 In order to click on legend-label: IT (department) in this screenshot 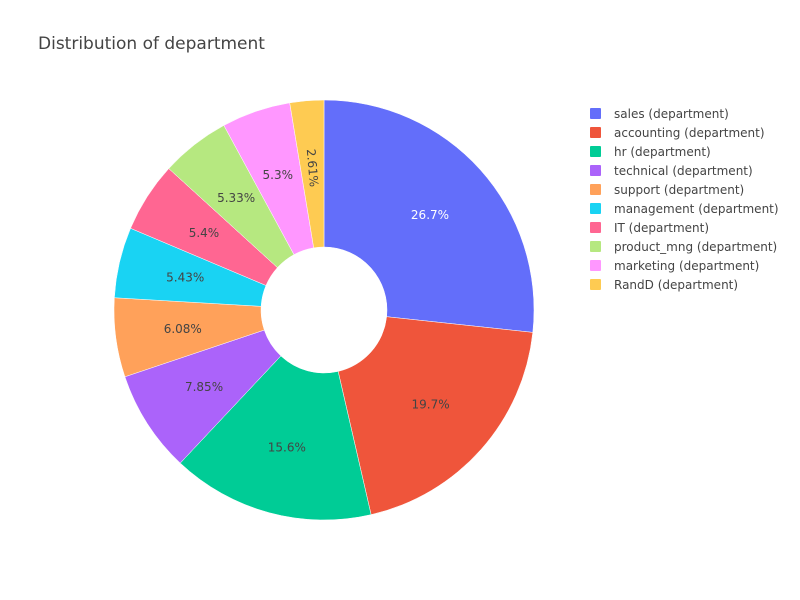, I will do `click(662, 227)`.